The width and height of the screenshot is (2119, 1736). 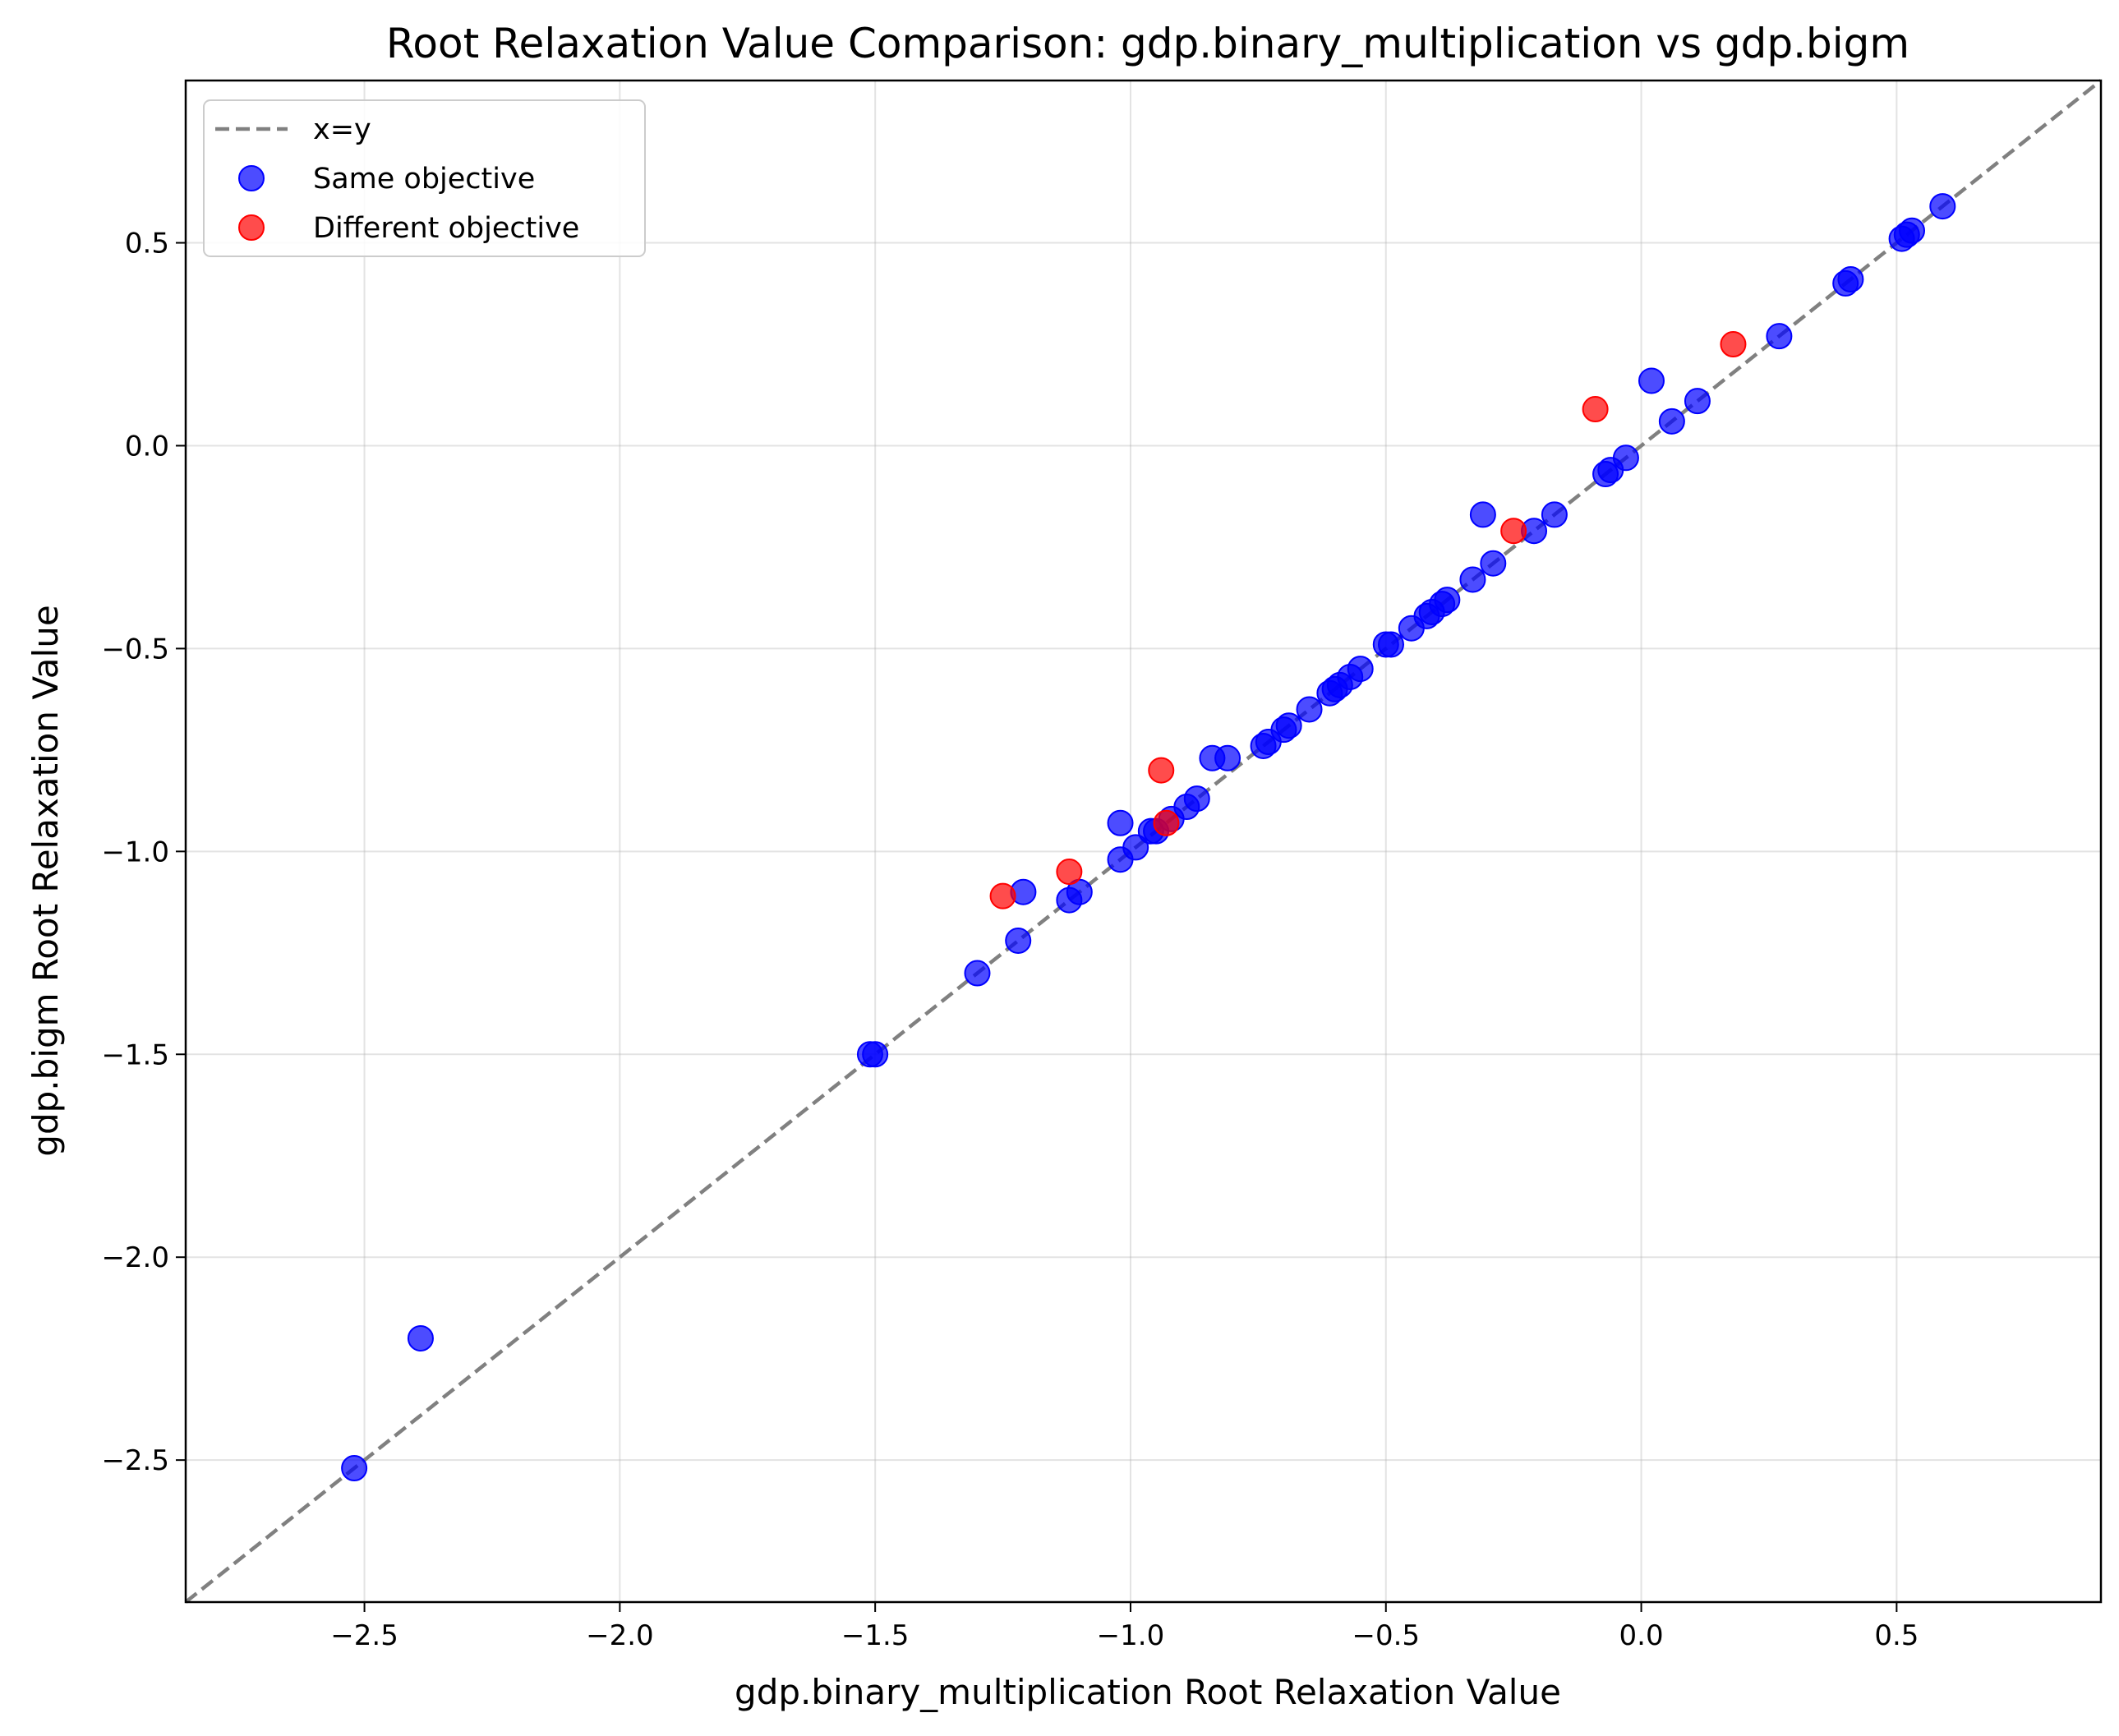 I want to click on x-tick-label: −1.0, so click(x=1131, y=1635).